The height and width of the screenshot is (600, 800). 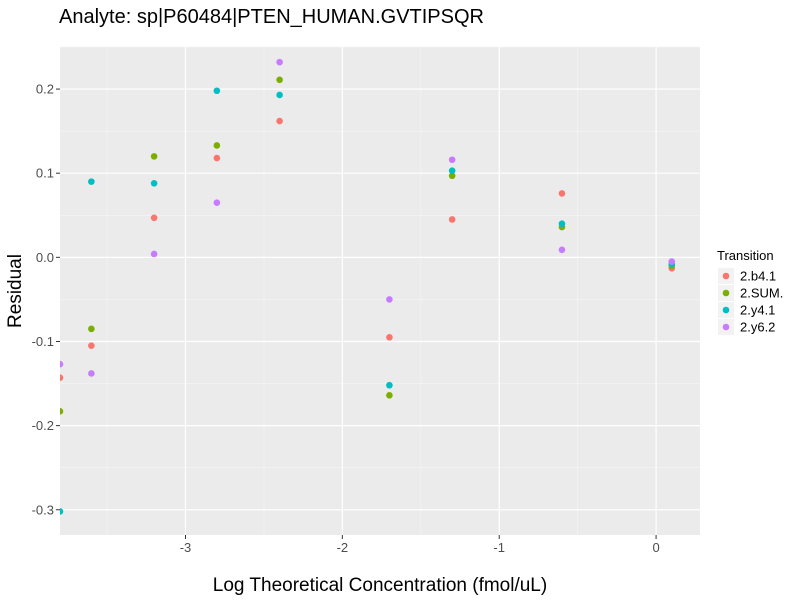 What do you see at coordinates (343, 547) in the screenshot?
I see `x-tick-label: -2` at bounding box center [343, 547].